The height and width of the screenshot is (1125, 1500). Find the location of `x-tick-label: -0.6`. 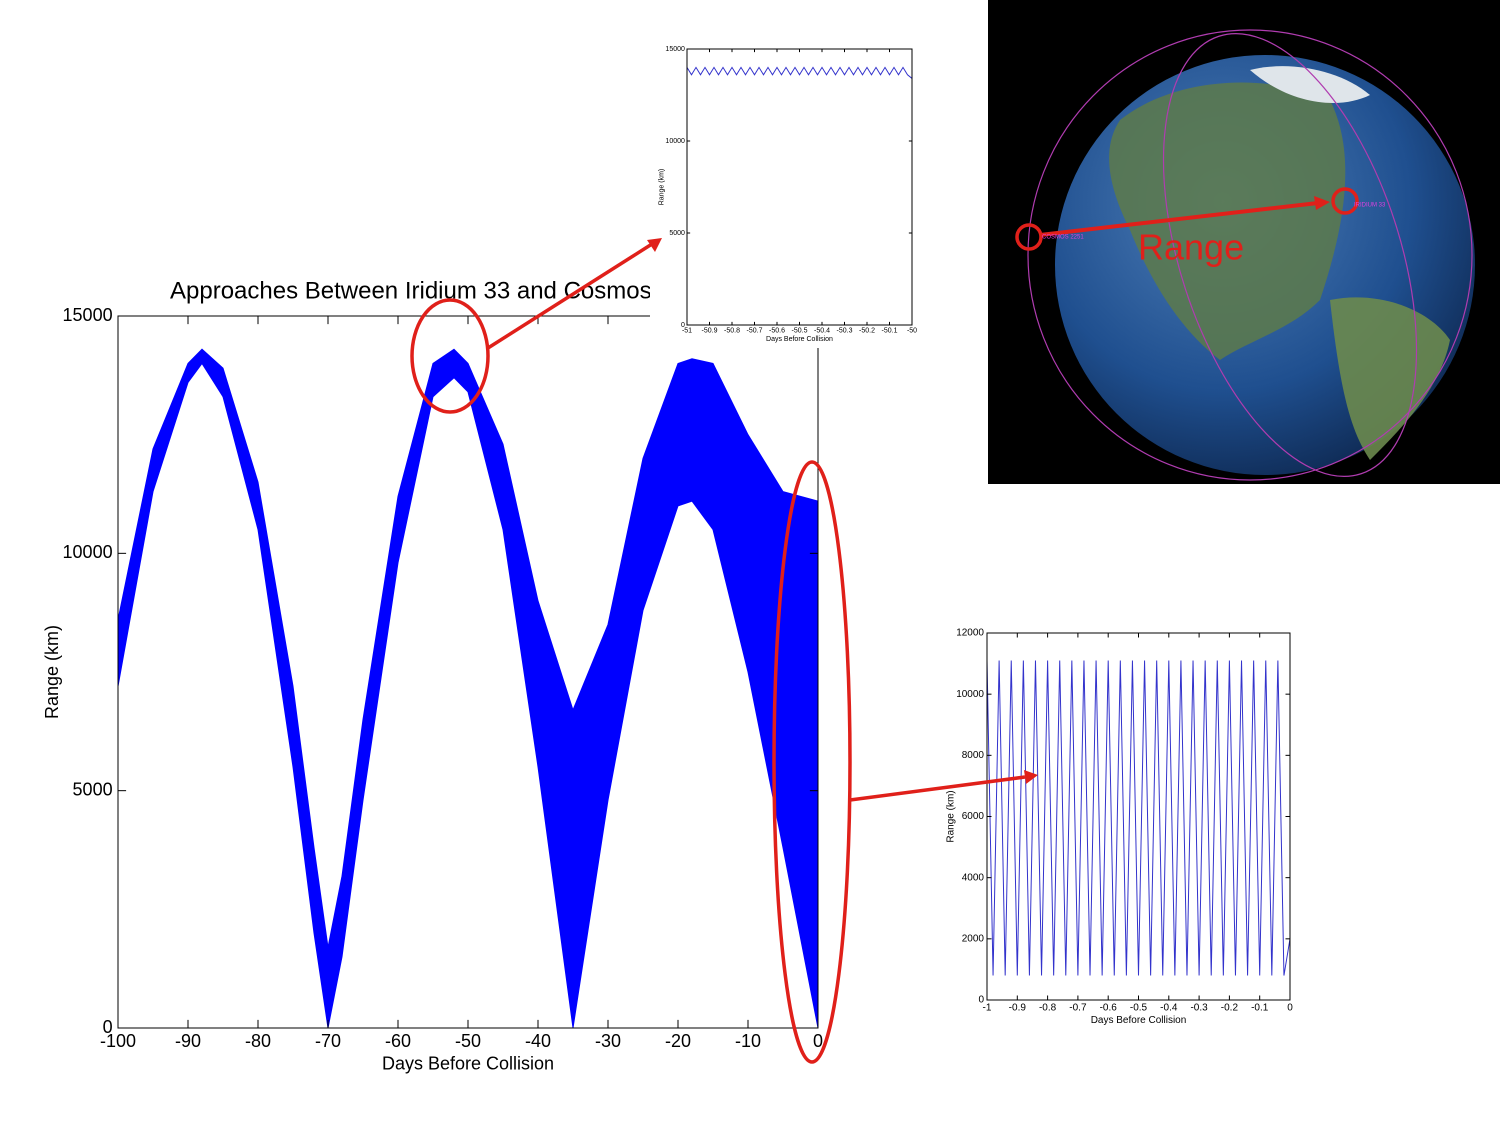

x-tick-label: -0.6 is located at coordinates (1109, 1008).